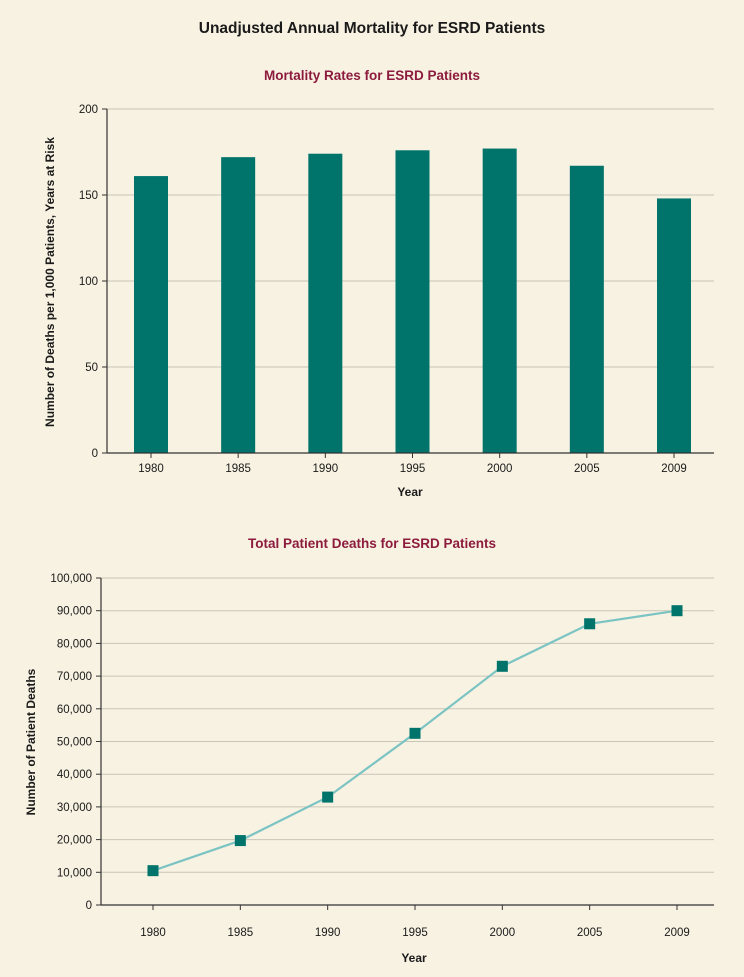 This screenshot has width=744, height=977. I want to click on bar-chart-x-tick-label: 2005, so click(587, 469).